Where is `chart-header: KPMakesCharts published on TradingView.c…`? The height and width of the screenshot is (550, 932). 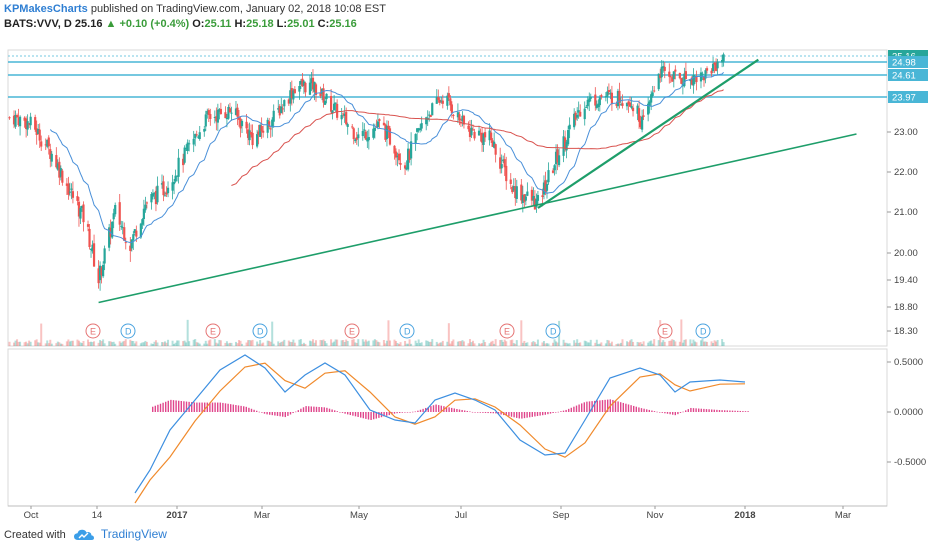 chart-header: KPMakesCharts published on TradingView.c… is located at coordinates (464, 18).